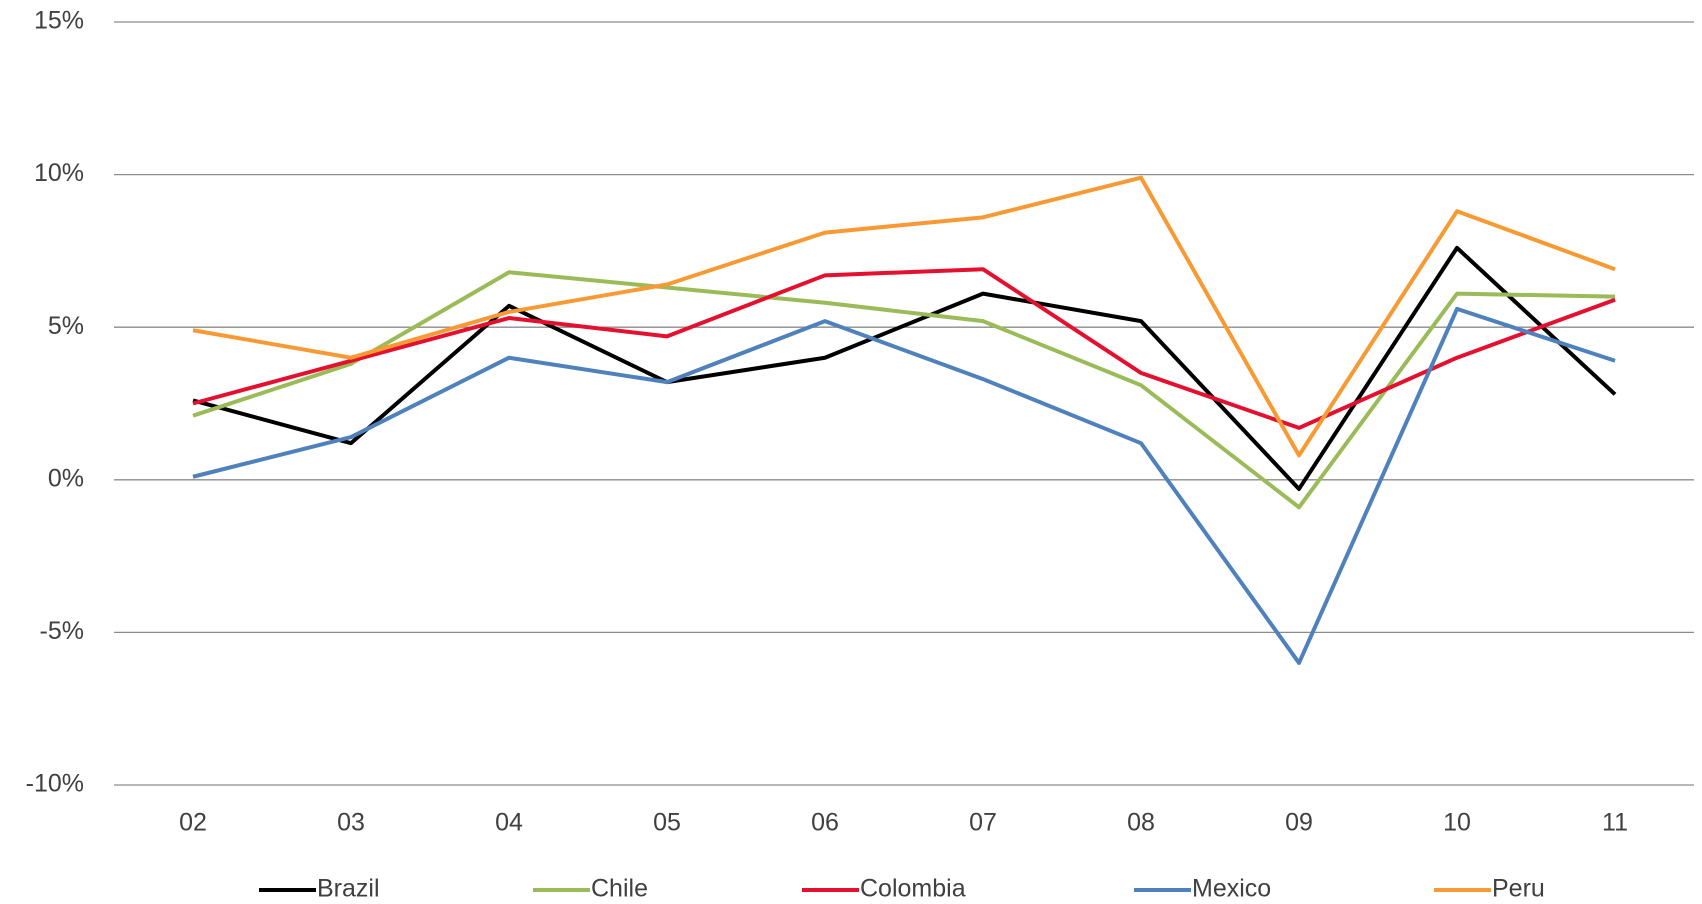  I want to click on x-tick-label: 04, so click(509, 823).